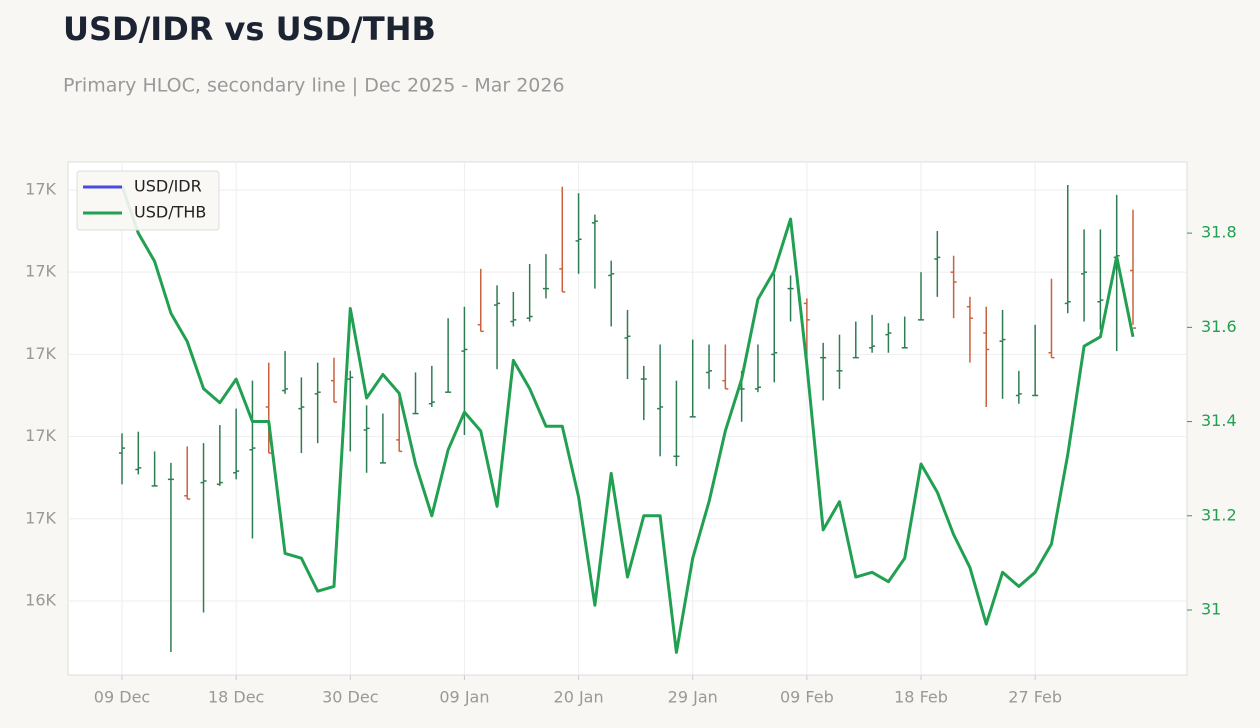 The image size is (1260, 728). What do you see at coordinates (1219, 514) in the screenshot?
I see `y2-tick-label: 31.2` at bounding box center [1219, 514].